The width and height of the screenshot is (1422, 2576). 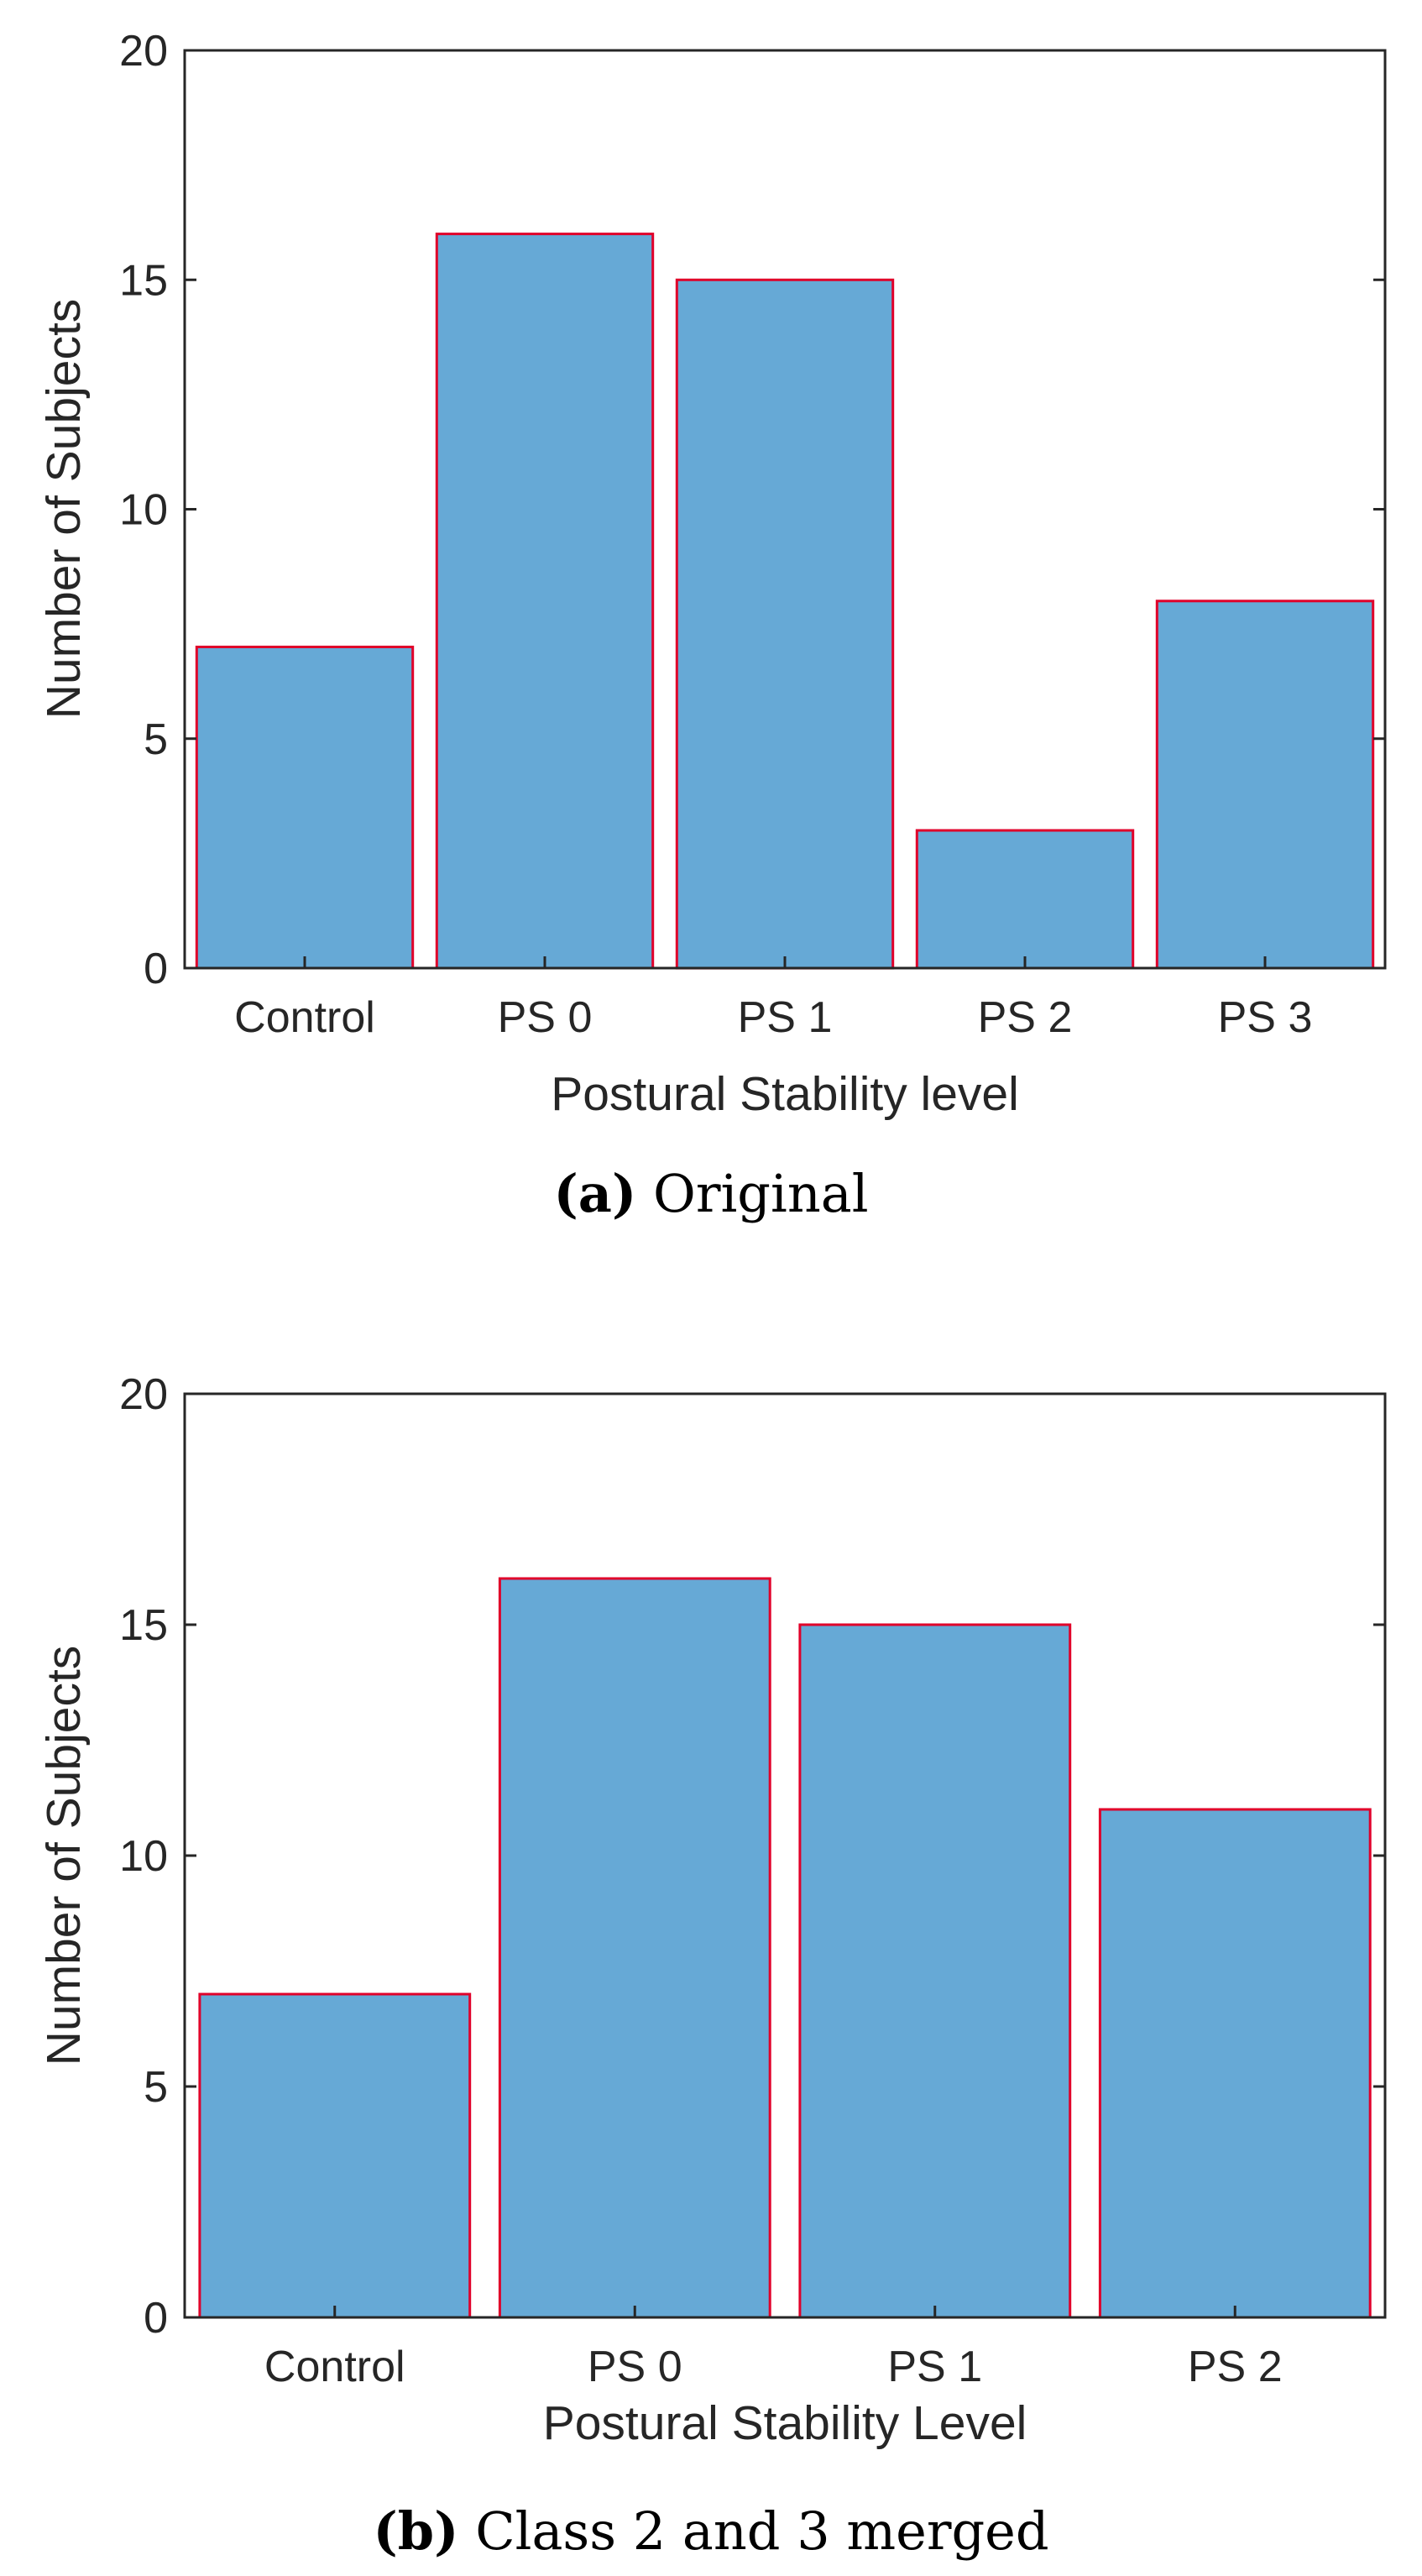 What do you see at coordinates (143, 1625) in the screenshot?
I see `chart-b-y-tick-label-3: 15` at bounding box center [143, 1625].